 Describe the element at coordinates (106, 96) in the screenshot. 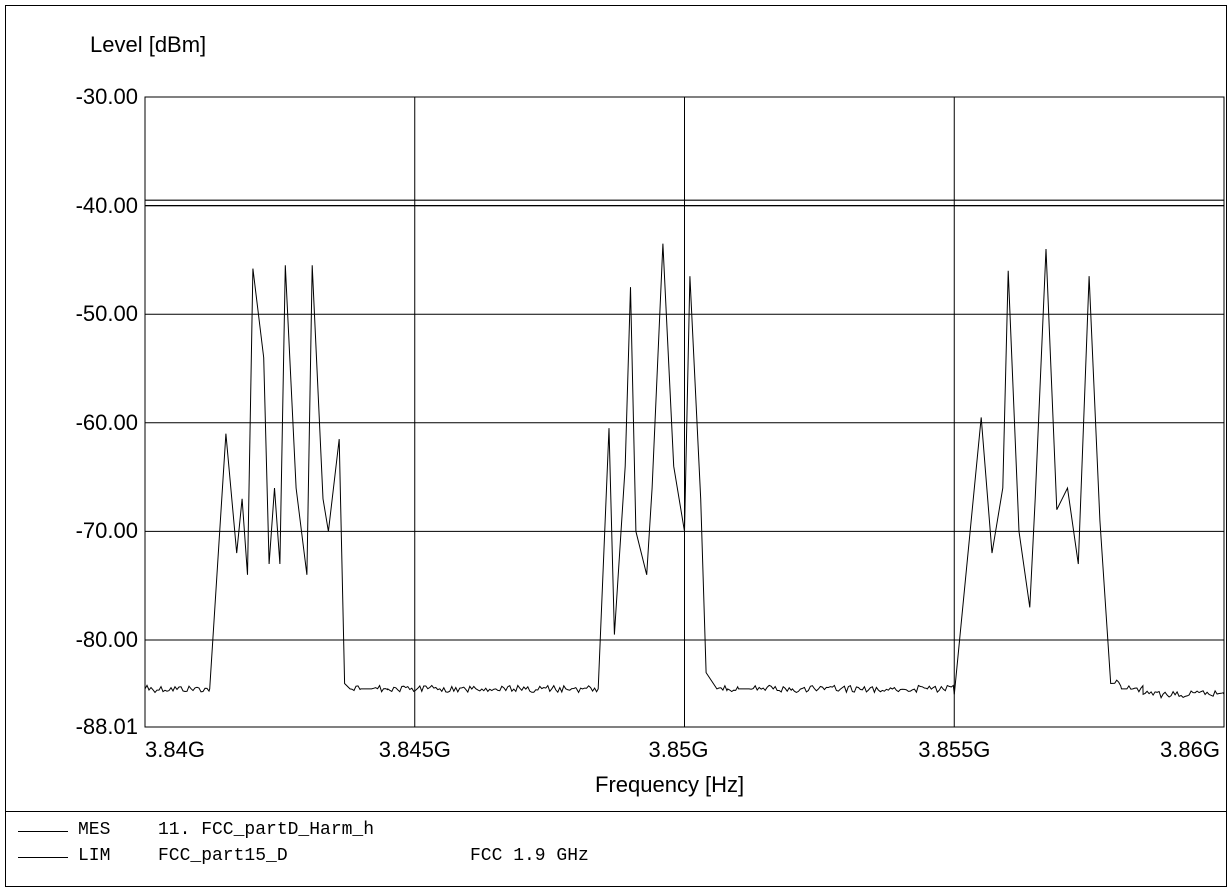

I see `y-tick-label: -30.00` at that location.